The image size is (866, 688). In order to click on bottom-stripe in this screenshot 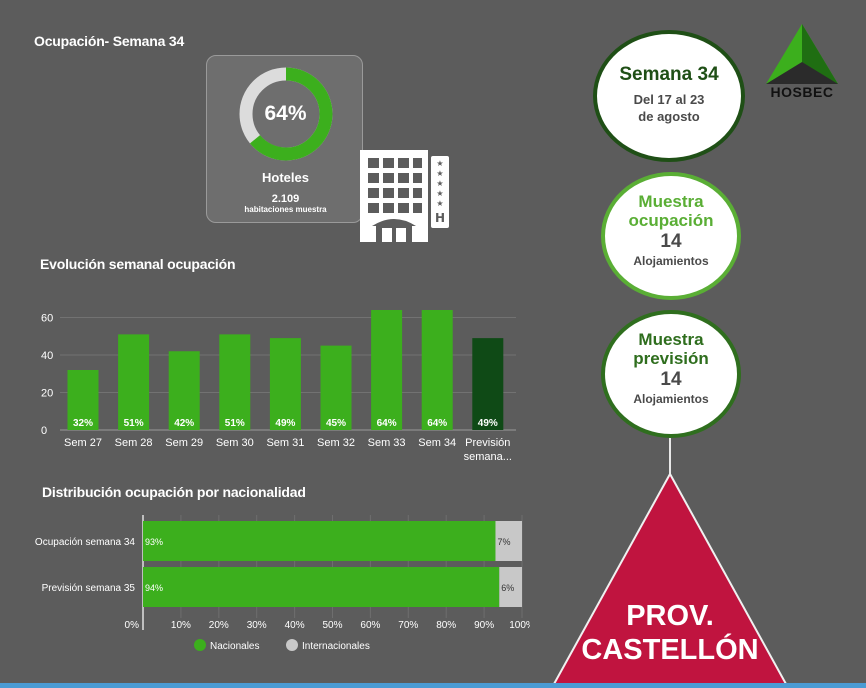, I will do `click(433, 685)`.